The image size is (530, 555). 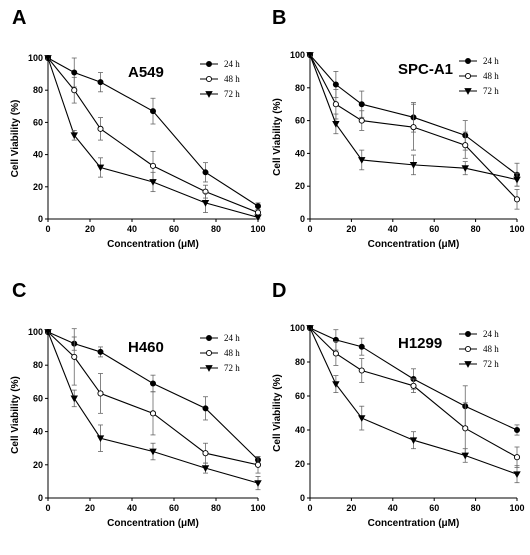 I want to click on series-48h, so click(x=413, y=396).